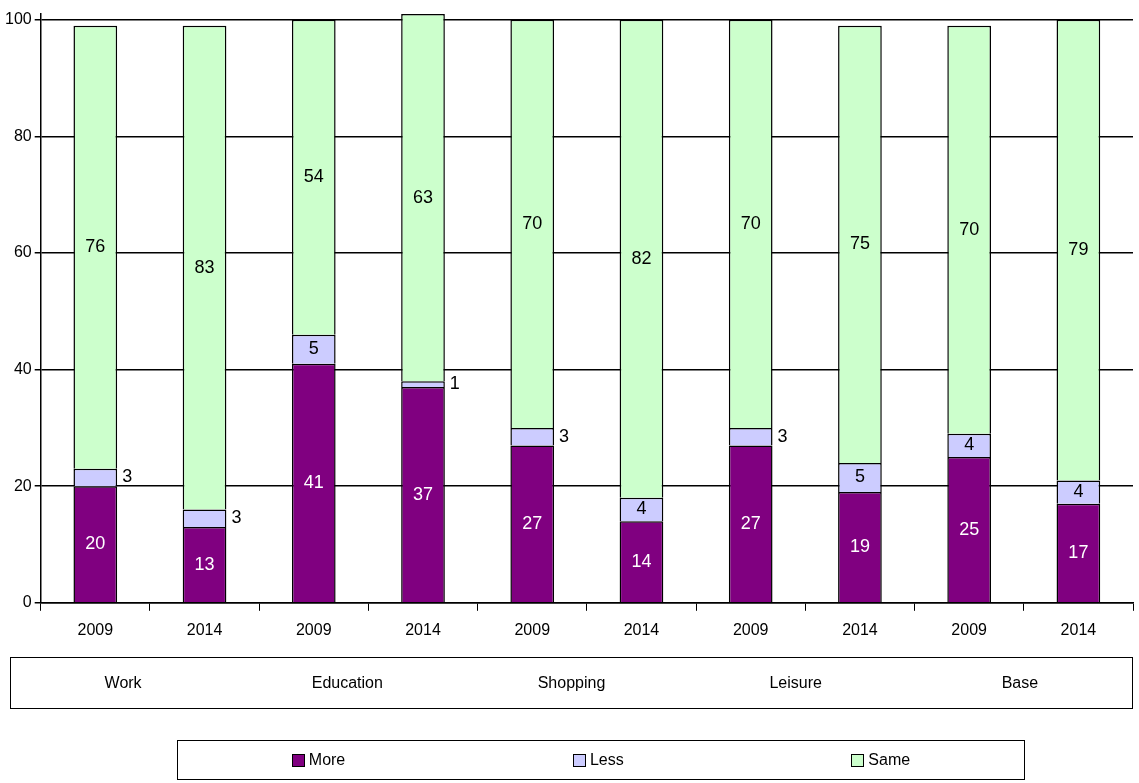 Image resolution: width=1139 pixels, height=783 pixels. Describe the element at coordinates (22, 369) in the screenshot. I see `y-tick-label: 40` at that location.